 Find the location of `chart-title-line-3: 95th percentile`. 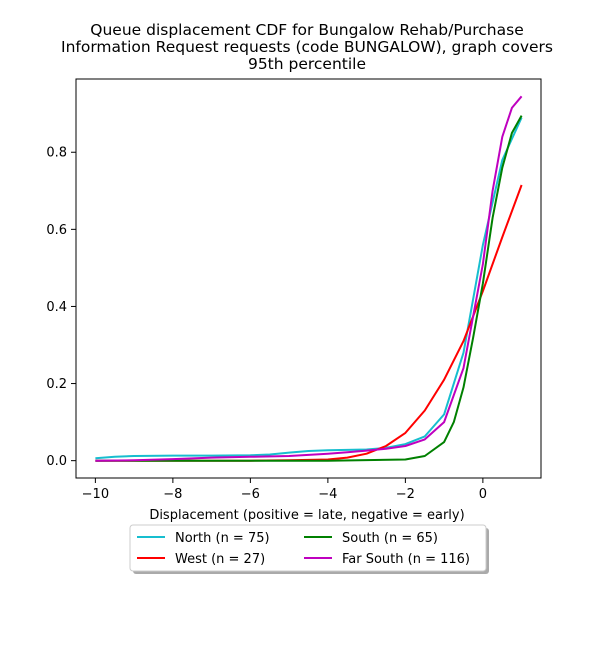

chart-title-line-3: 95th percentile is located at coordinates (307, 64).